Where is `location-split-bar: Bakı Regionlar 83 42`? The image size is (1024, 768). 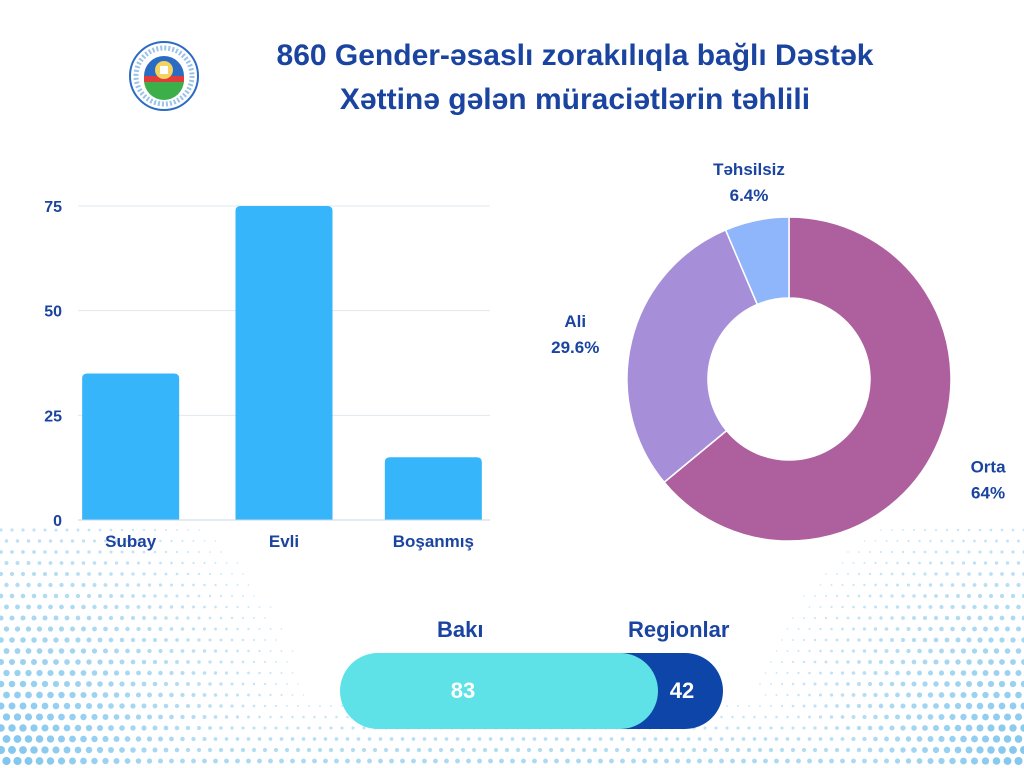 location-split-bar: Bakı Regionlar 83 42 is located at coordinates (540, 675).